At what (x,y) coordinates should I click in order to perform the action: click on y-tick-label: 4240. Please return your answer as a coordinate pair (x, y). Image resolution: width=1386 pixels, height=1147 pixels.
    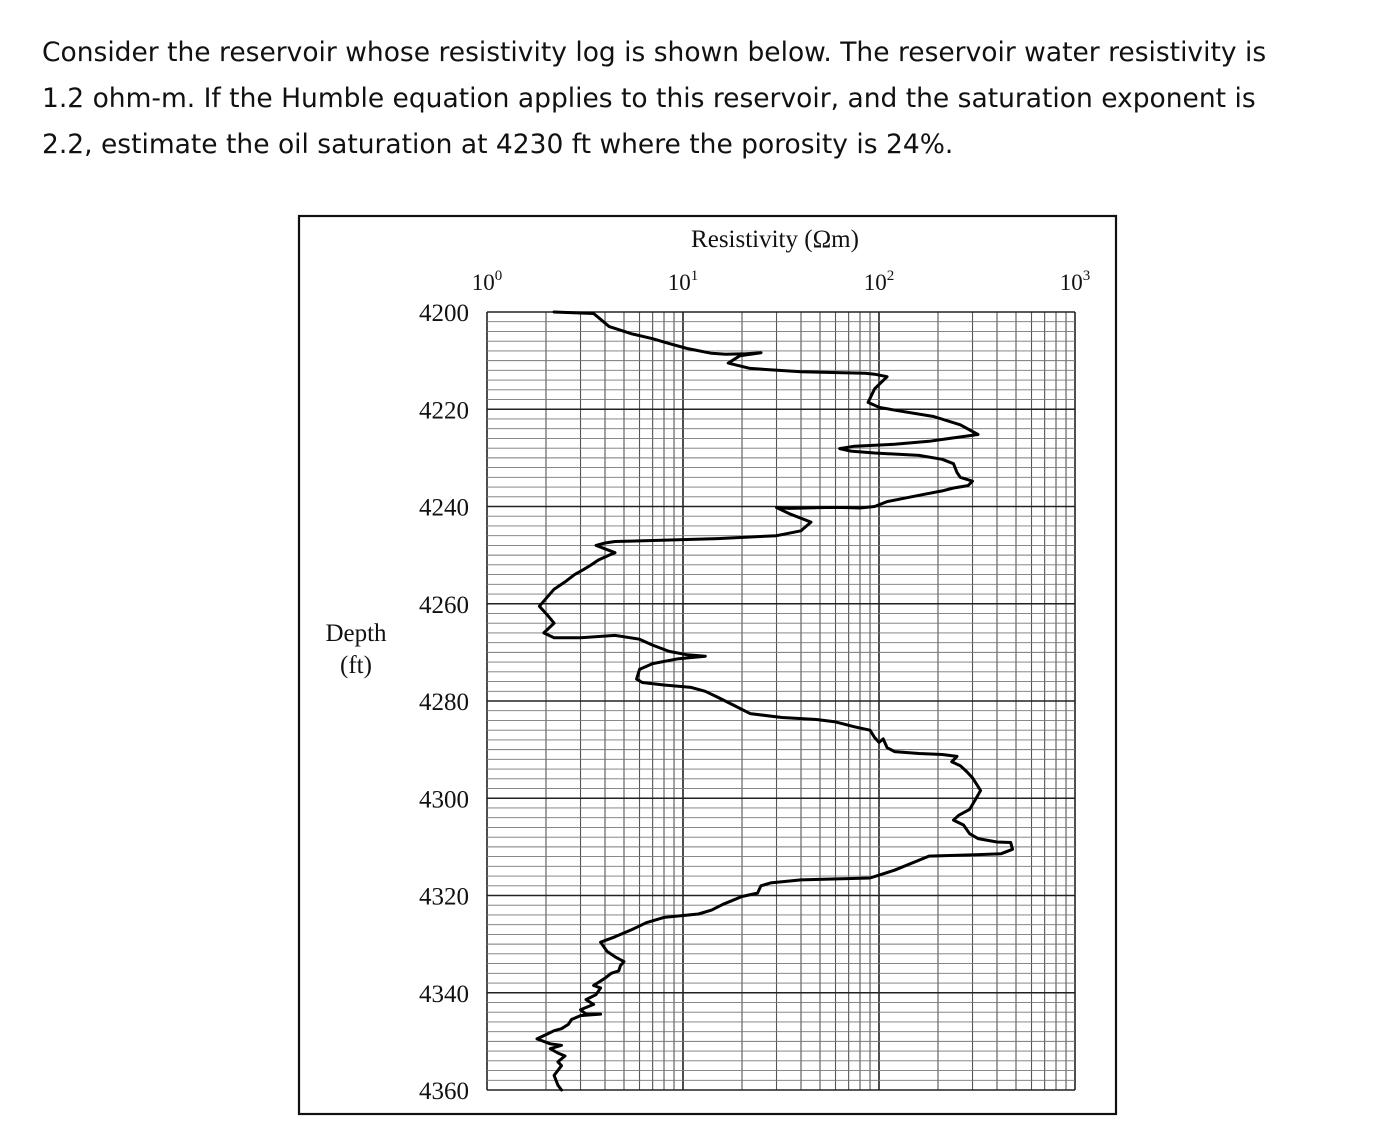
    Looking at the image, I should click on (444, 508).